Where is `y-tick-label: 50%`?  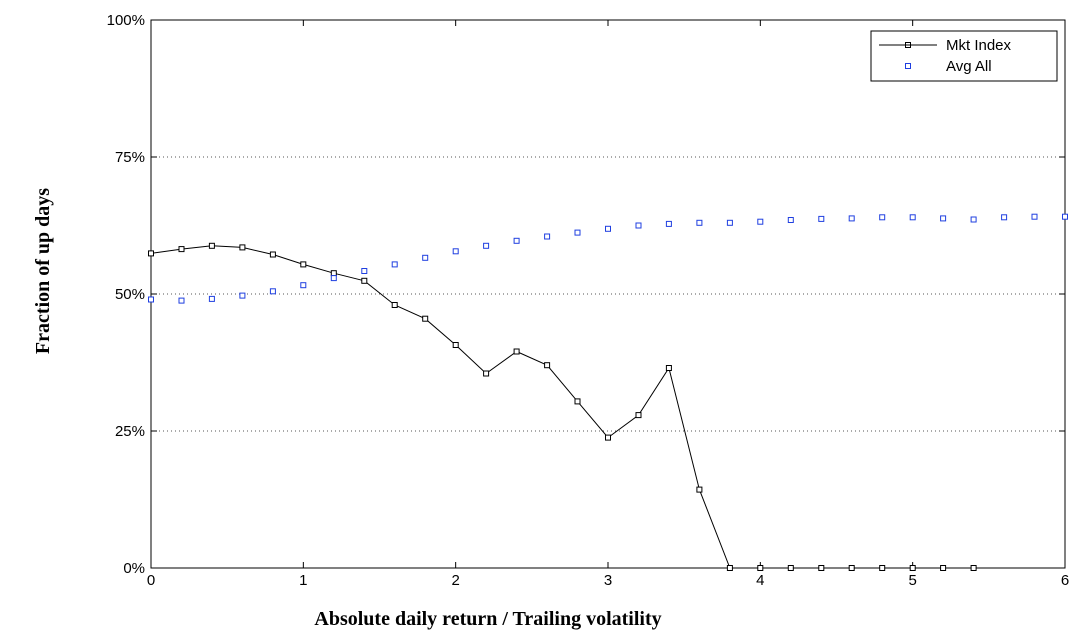 y-tick-label: 50% is located at coordinates (130, 294).